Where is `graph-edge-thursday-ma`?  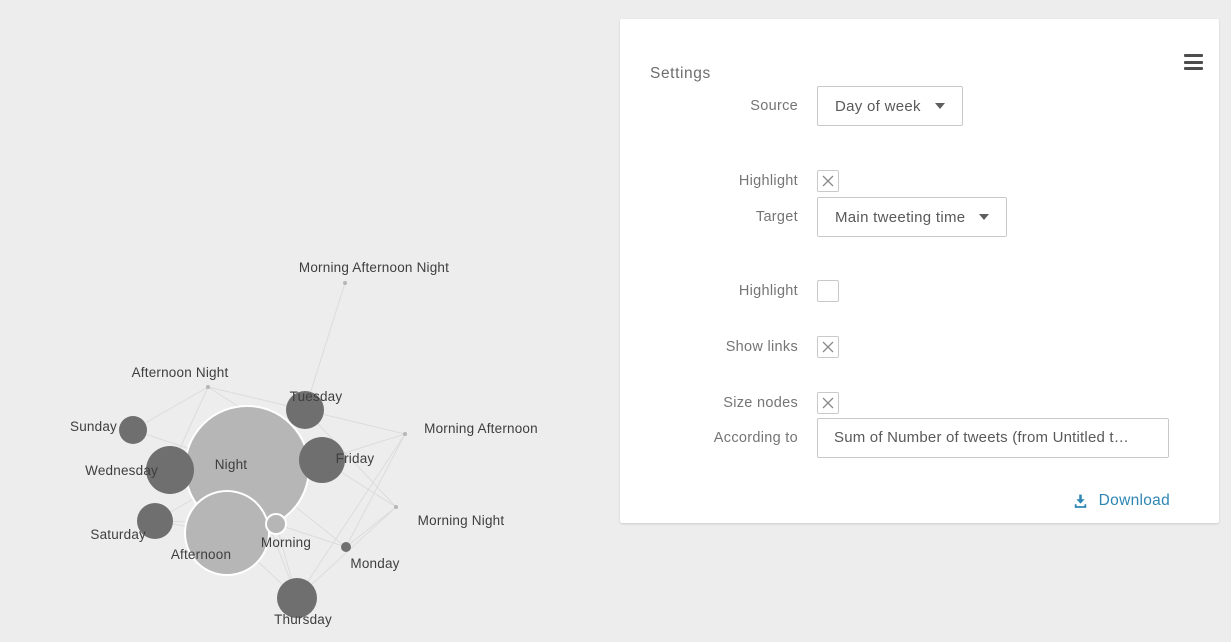 graph-edge-thursday-ma is located at coordinates (351, 516).